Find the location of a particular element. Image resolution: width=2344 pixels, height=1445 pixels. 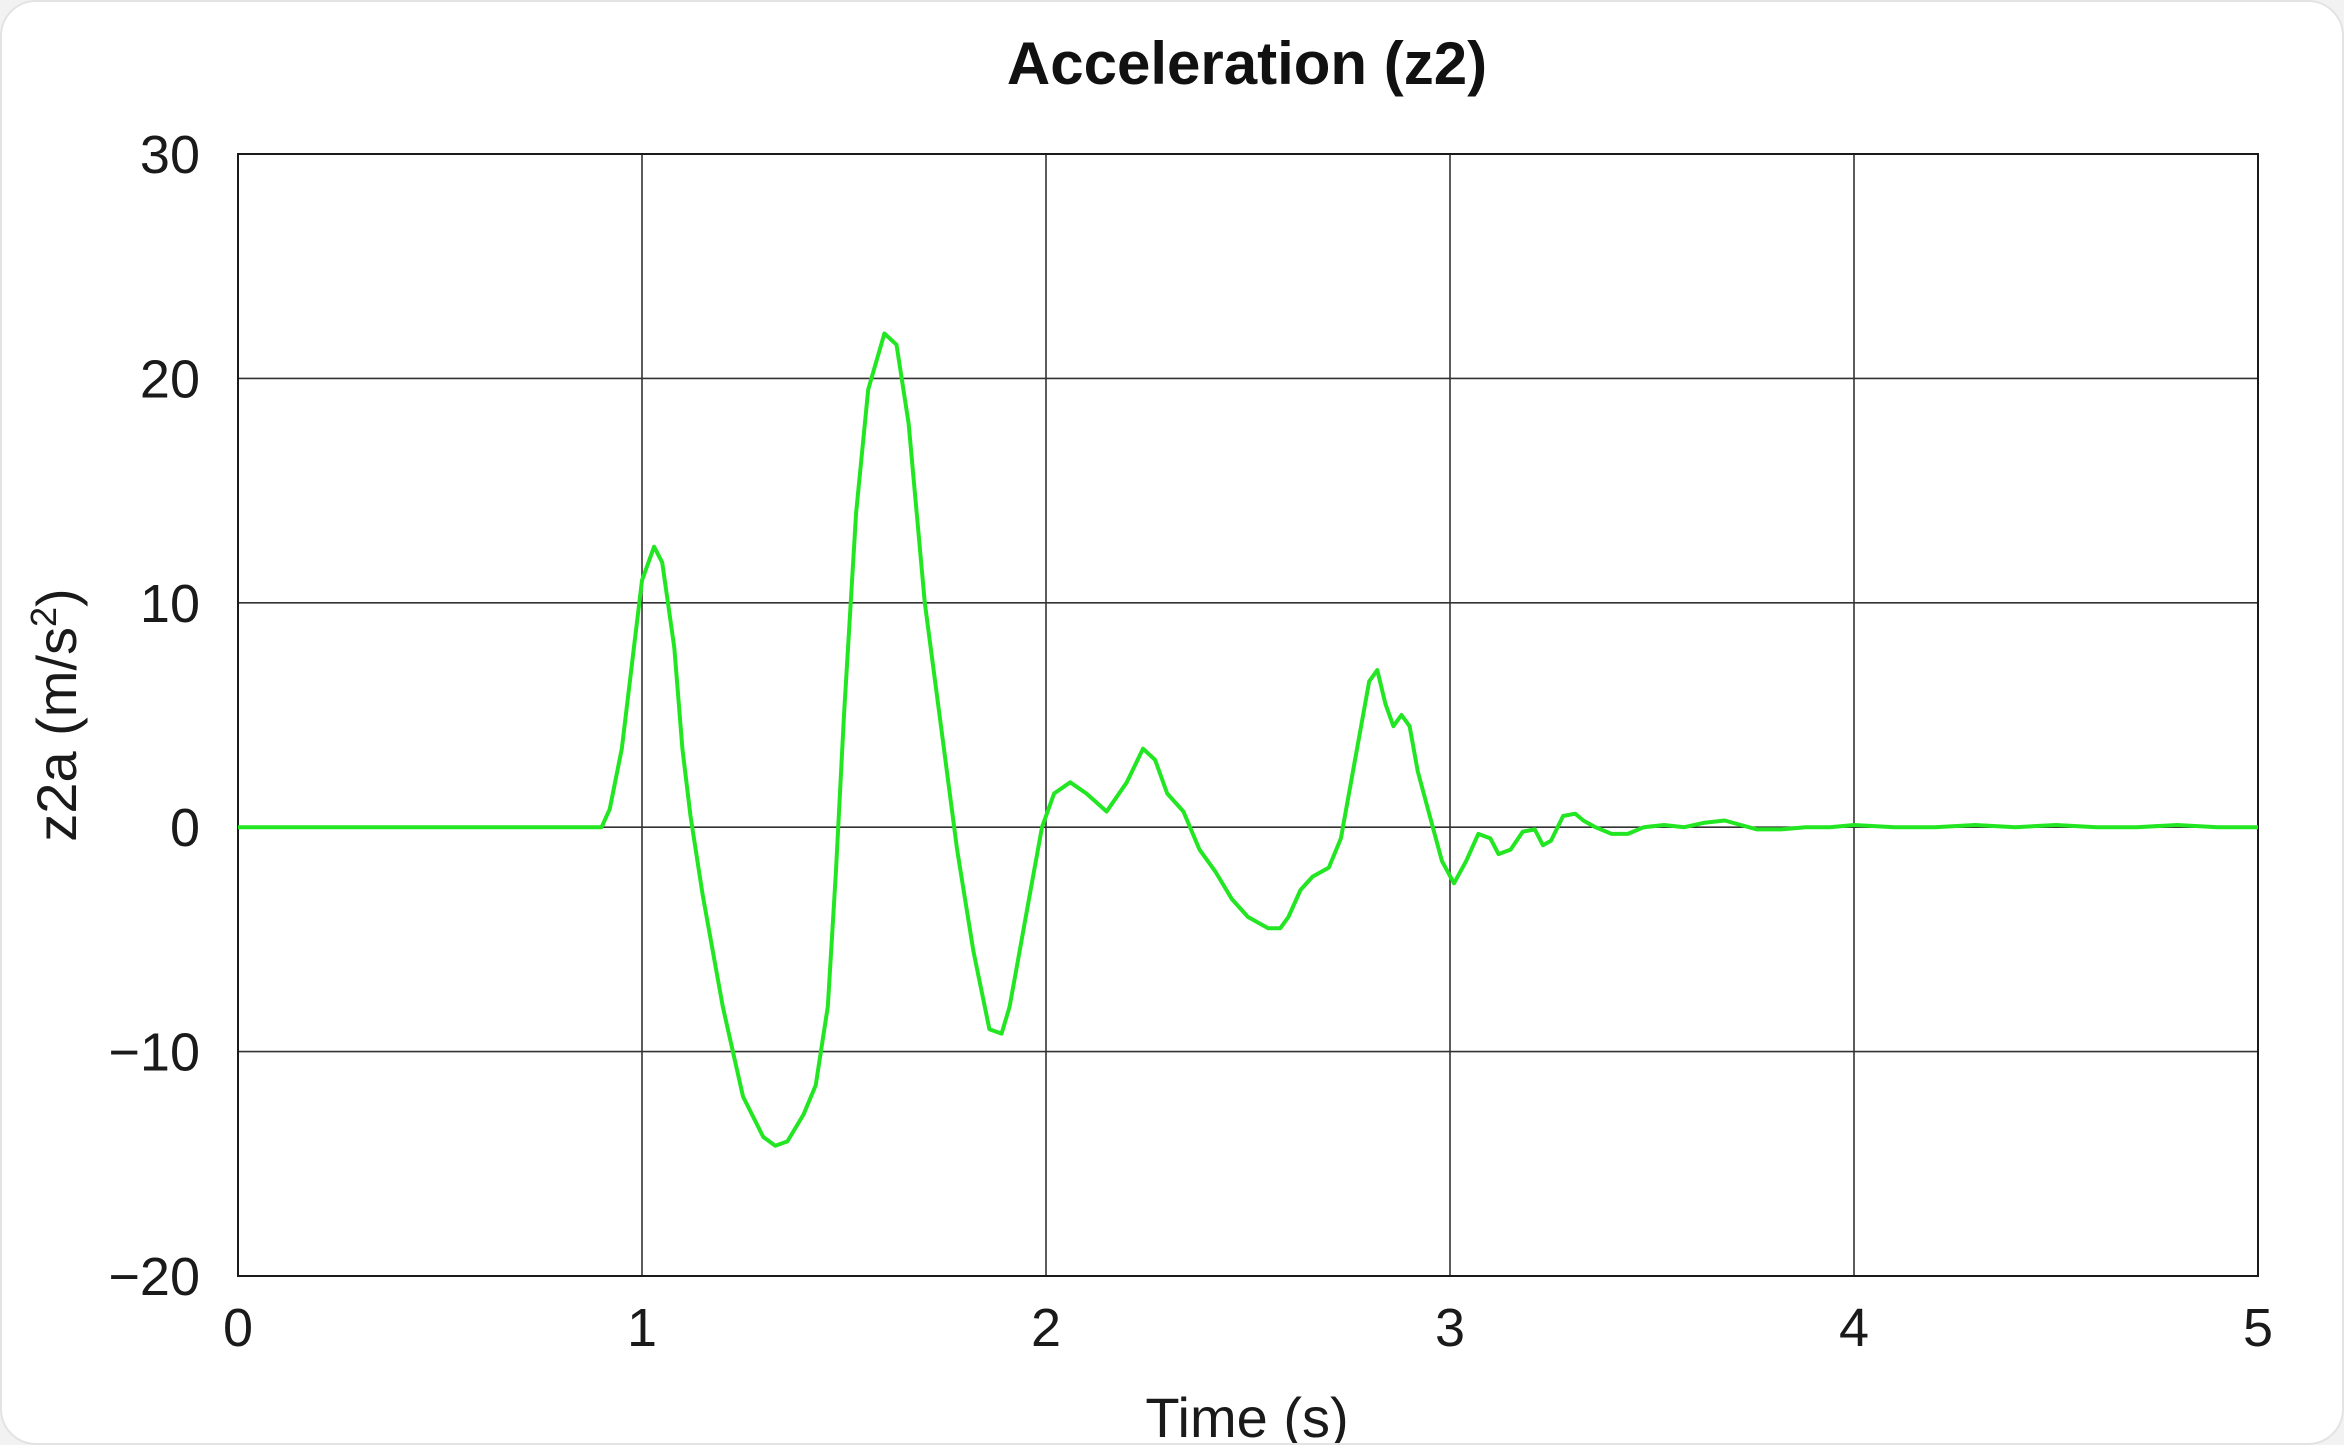

x-tick-label: 0 is located at coordinates (238, 1328).